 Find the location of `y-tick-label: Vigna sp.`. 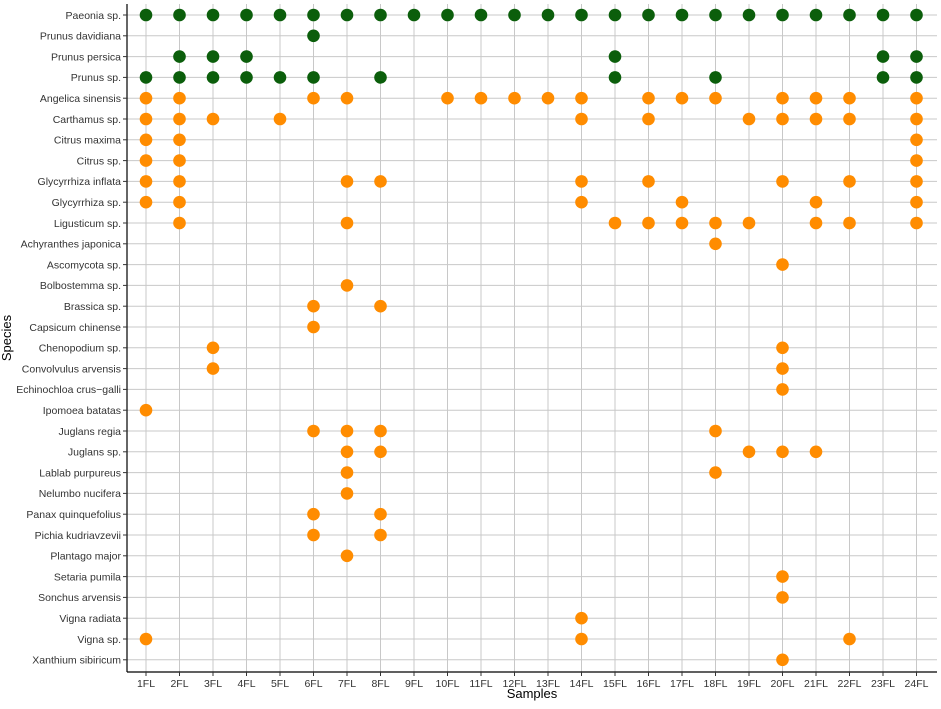

y-tick-label: Vigna sp. is located at coordinates (99, 640).